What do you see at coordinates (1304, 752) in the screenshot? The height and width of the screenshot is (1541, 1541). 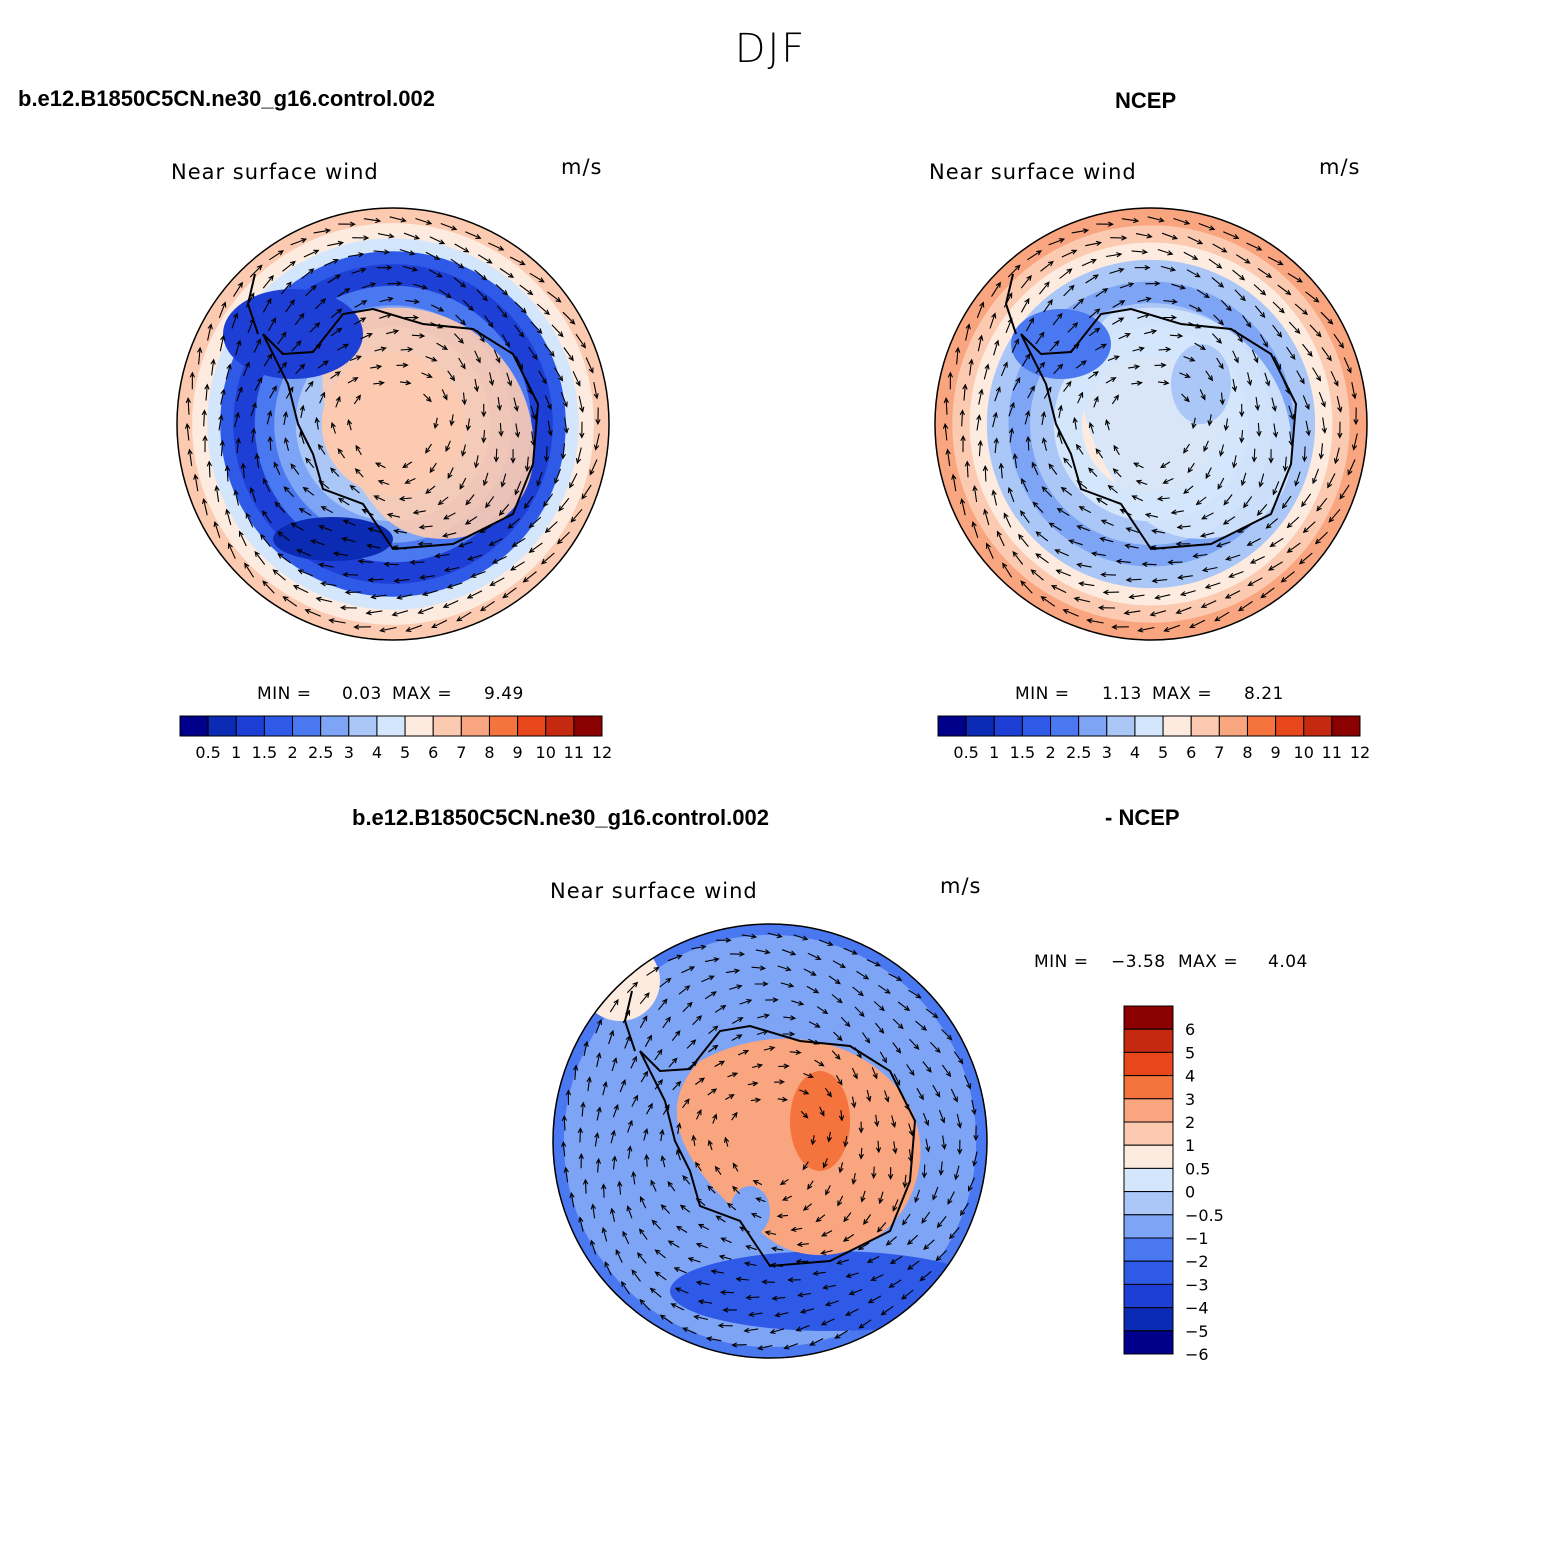 I see `colorbar-tick-label: 10` at bounding box center [1304, 752].